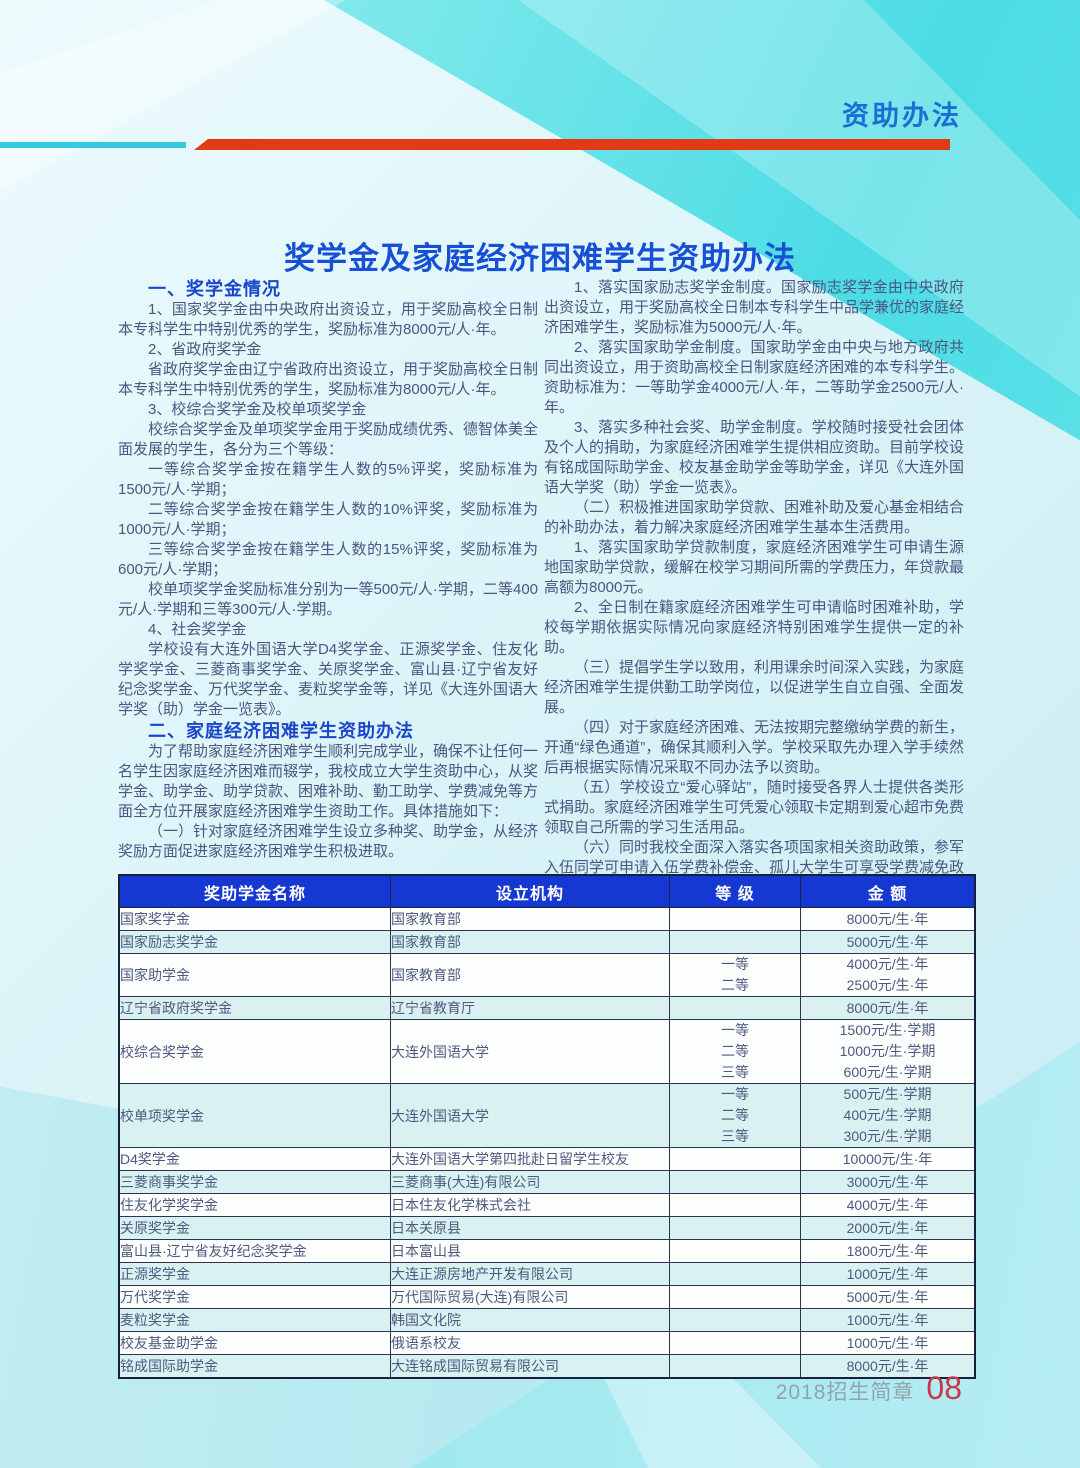 The height and width of the screenshot is (1468, 1080). Describe the element at coordinates (254, 891) in the screenshot. I see `table-header-cell: 奖助学金名称` at that location.